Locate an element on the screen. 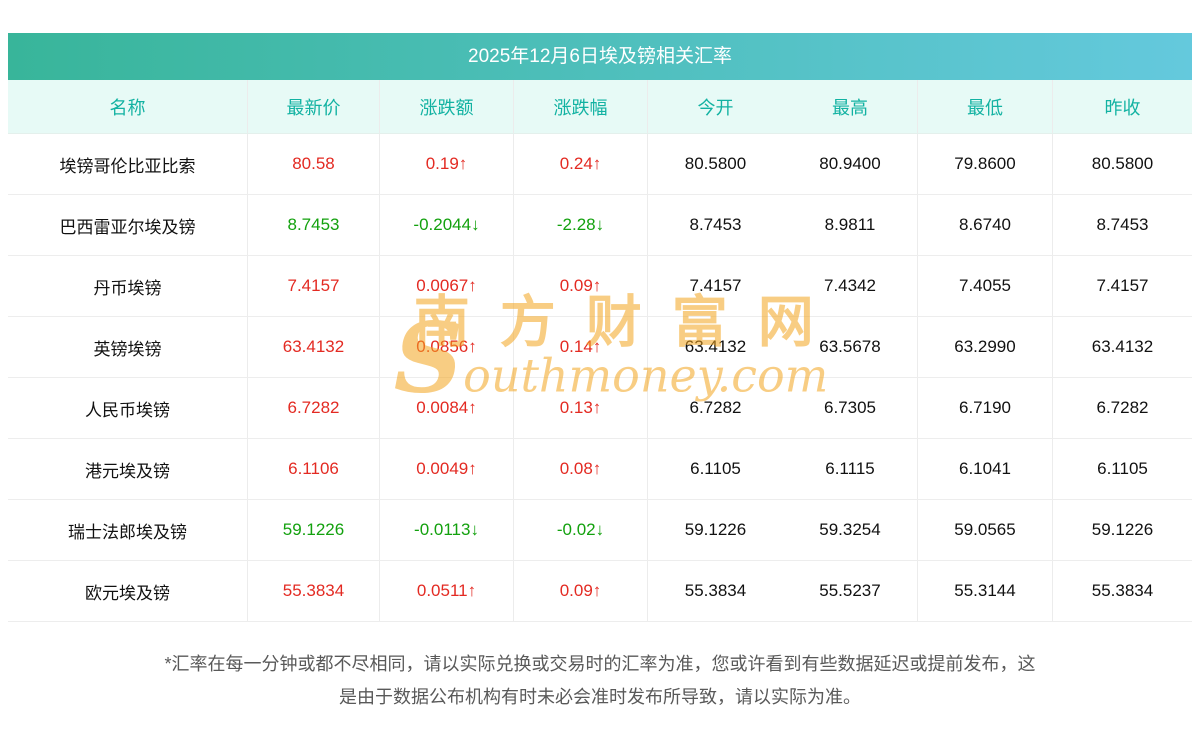  change-percent: 0.14↑ is located at coordinates (581, 347).